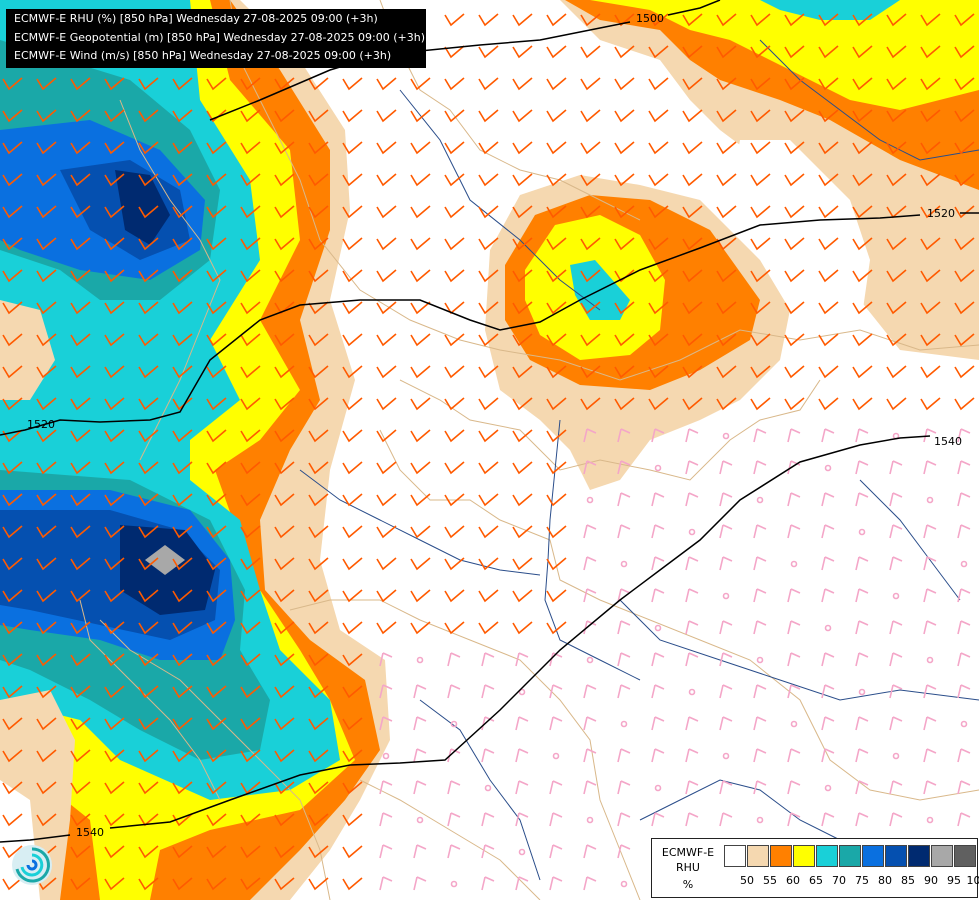 Image resolution: width=979 pixels, height=900 pixels. Describe the element at coordinates (90, 832) in the screenshot. I see `contour-label: 1540` at that location.